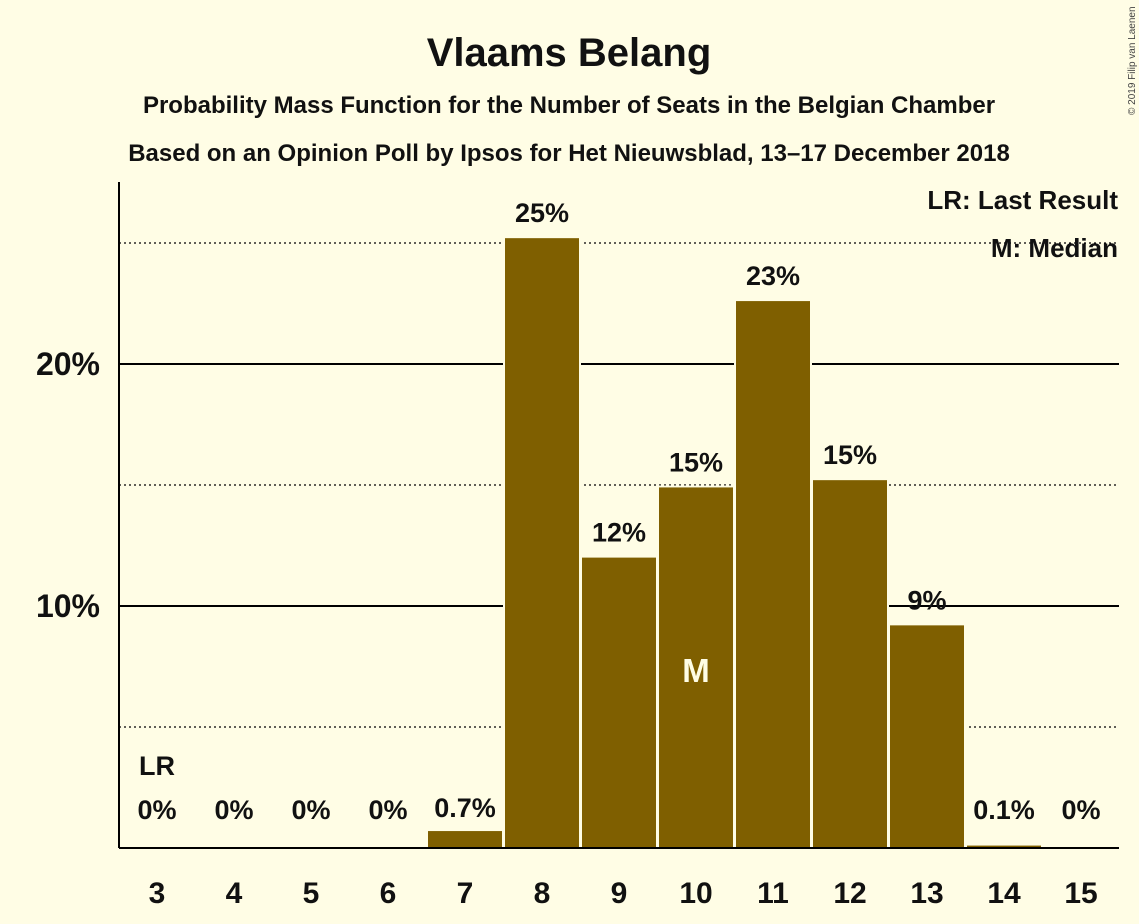  Describe the element at coordinates (1004, 893) in the screenshot. I see `x-tick-label: 14` at that location.